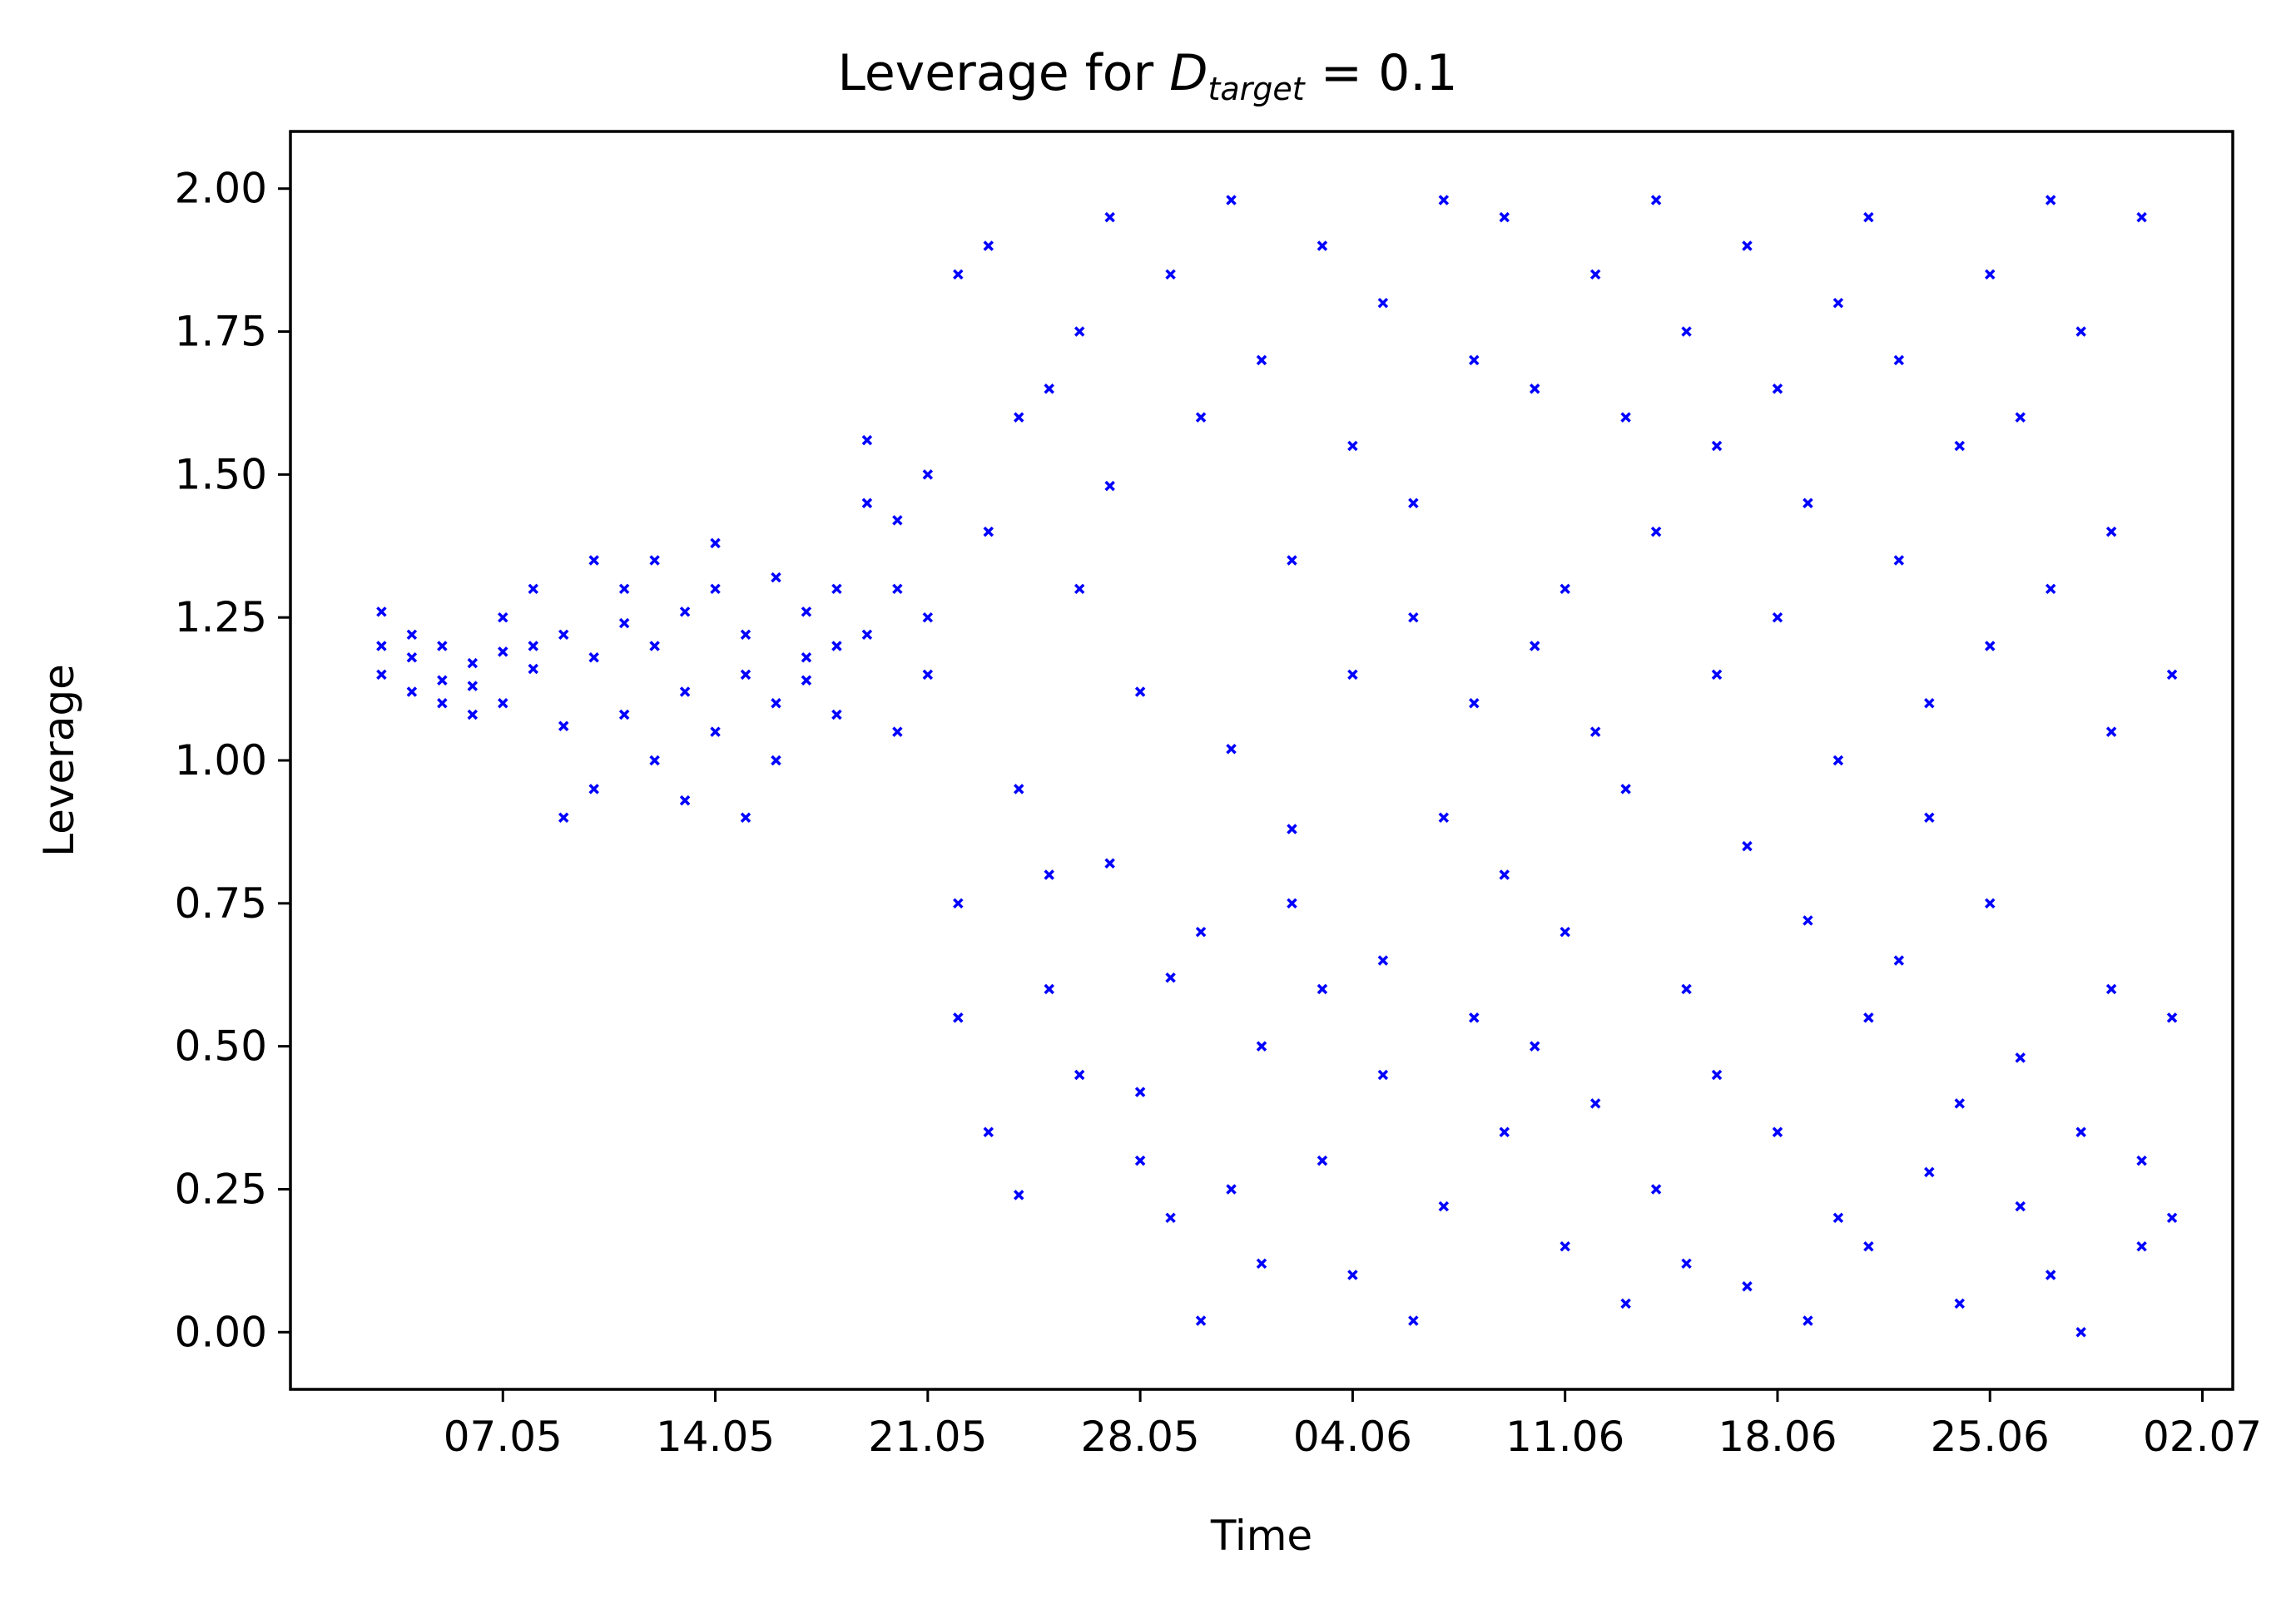 This screenshot has height=1604, width=2296. What do you see at coordinates (1003, 73) in the screenshot?
I see `chart-title-prefix: Leverage for` at bounding box center [1003, 73].